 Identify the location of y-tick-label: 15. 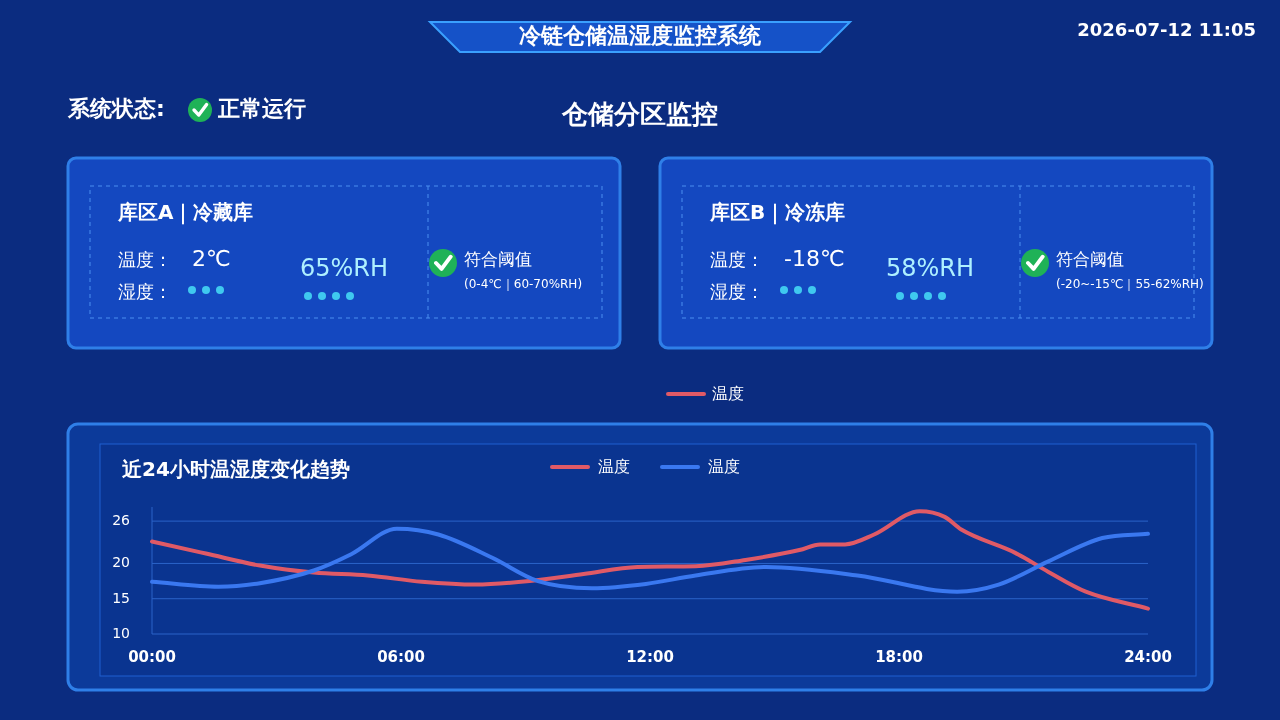
(121, 597).